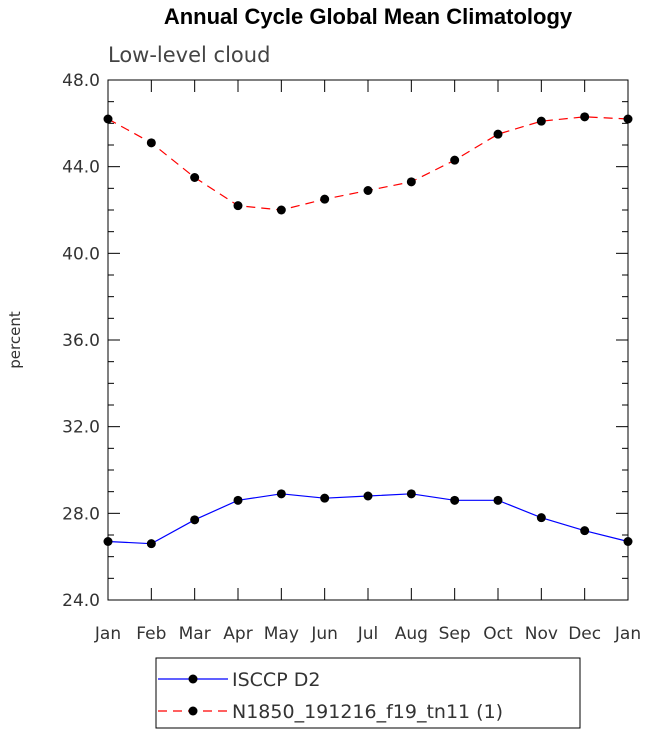  What do you see at coordinates (81, 601) in the screenshot?
I see `y-tick-label: 24.0` at bounding box center [81, 601].